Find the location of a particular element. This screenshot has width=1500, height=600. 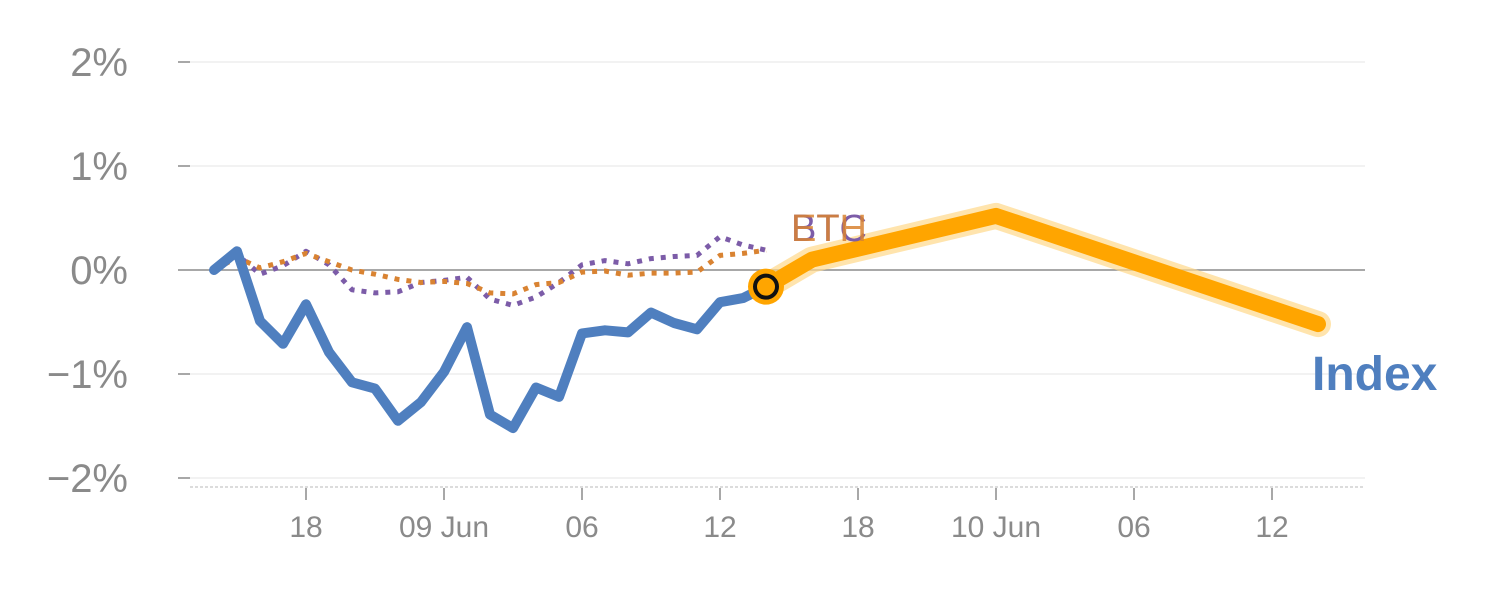

btc-label: BTC is located at coordinates (829, 229).